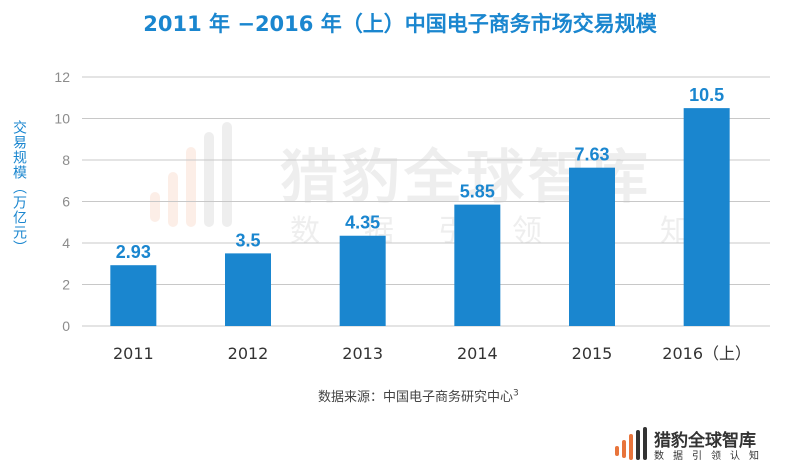 This screenshot has height=469, width=800. I want to click on x-tick-label: 2015, so click(592, 353).